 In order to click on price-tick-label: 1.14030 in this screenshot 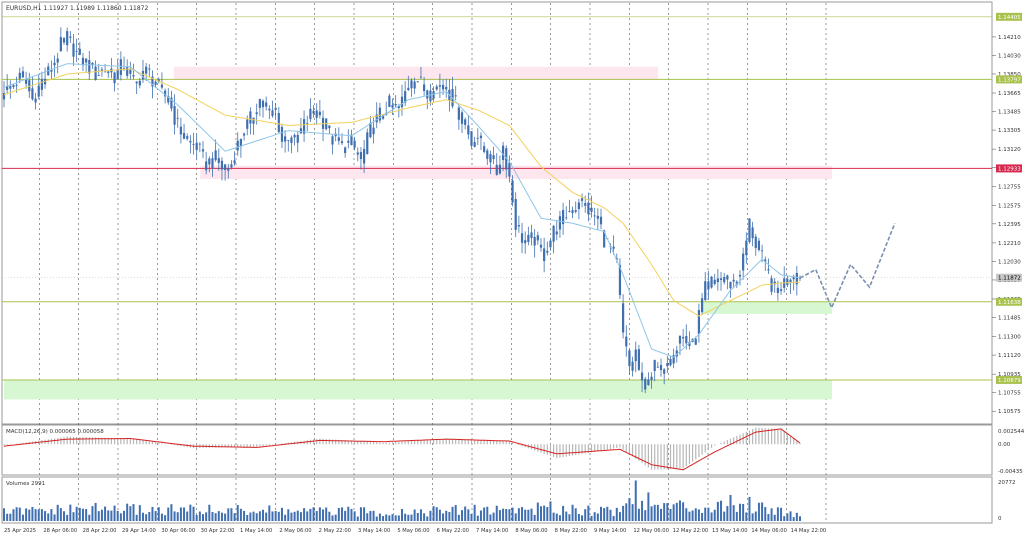, I will do `click(1009, 56)`.